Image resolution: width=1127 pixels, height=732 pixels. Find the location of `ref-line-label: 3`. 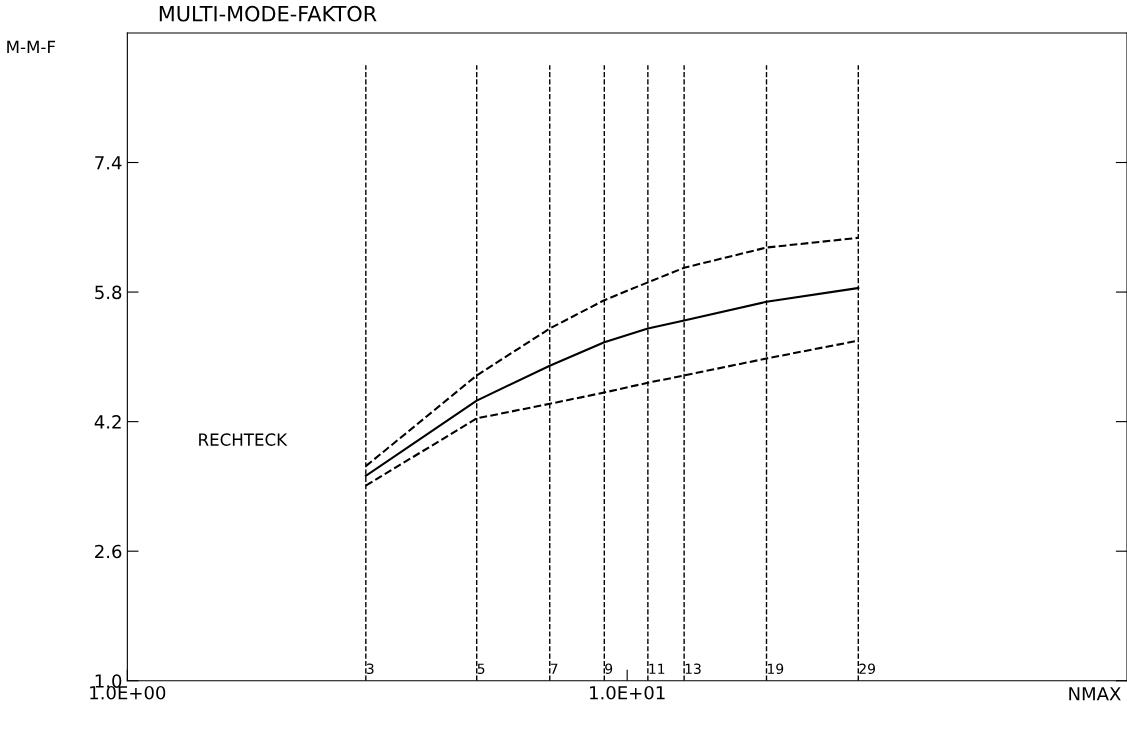

ref-line-label: 3 is located at coordinates (370, 669).